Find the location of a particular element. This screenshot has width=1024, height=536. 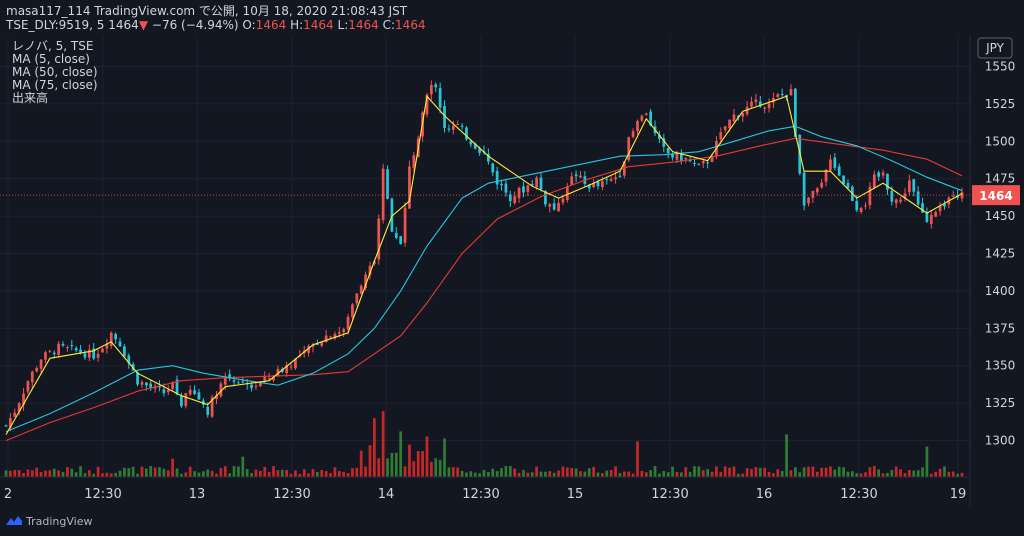

y-tick-label: 1350 is located at coordinates (1000, 366).